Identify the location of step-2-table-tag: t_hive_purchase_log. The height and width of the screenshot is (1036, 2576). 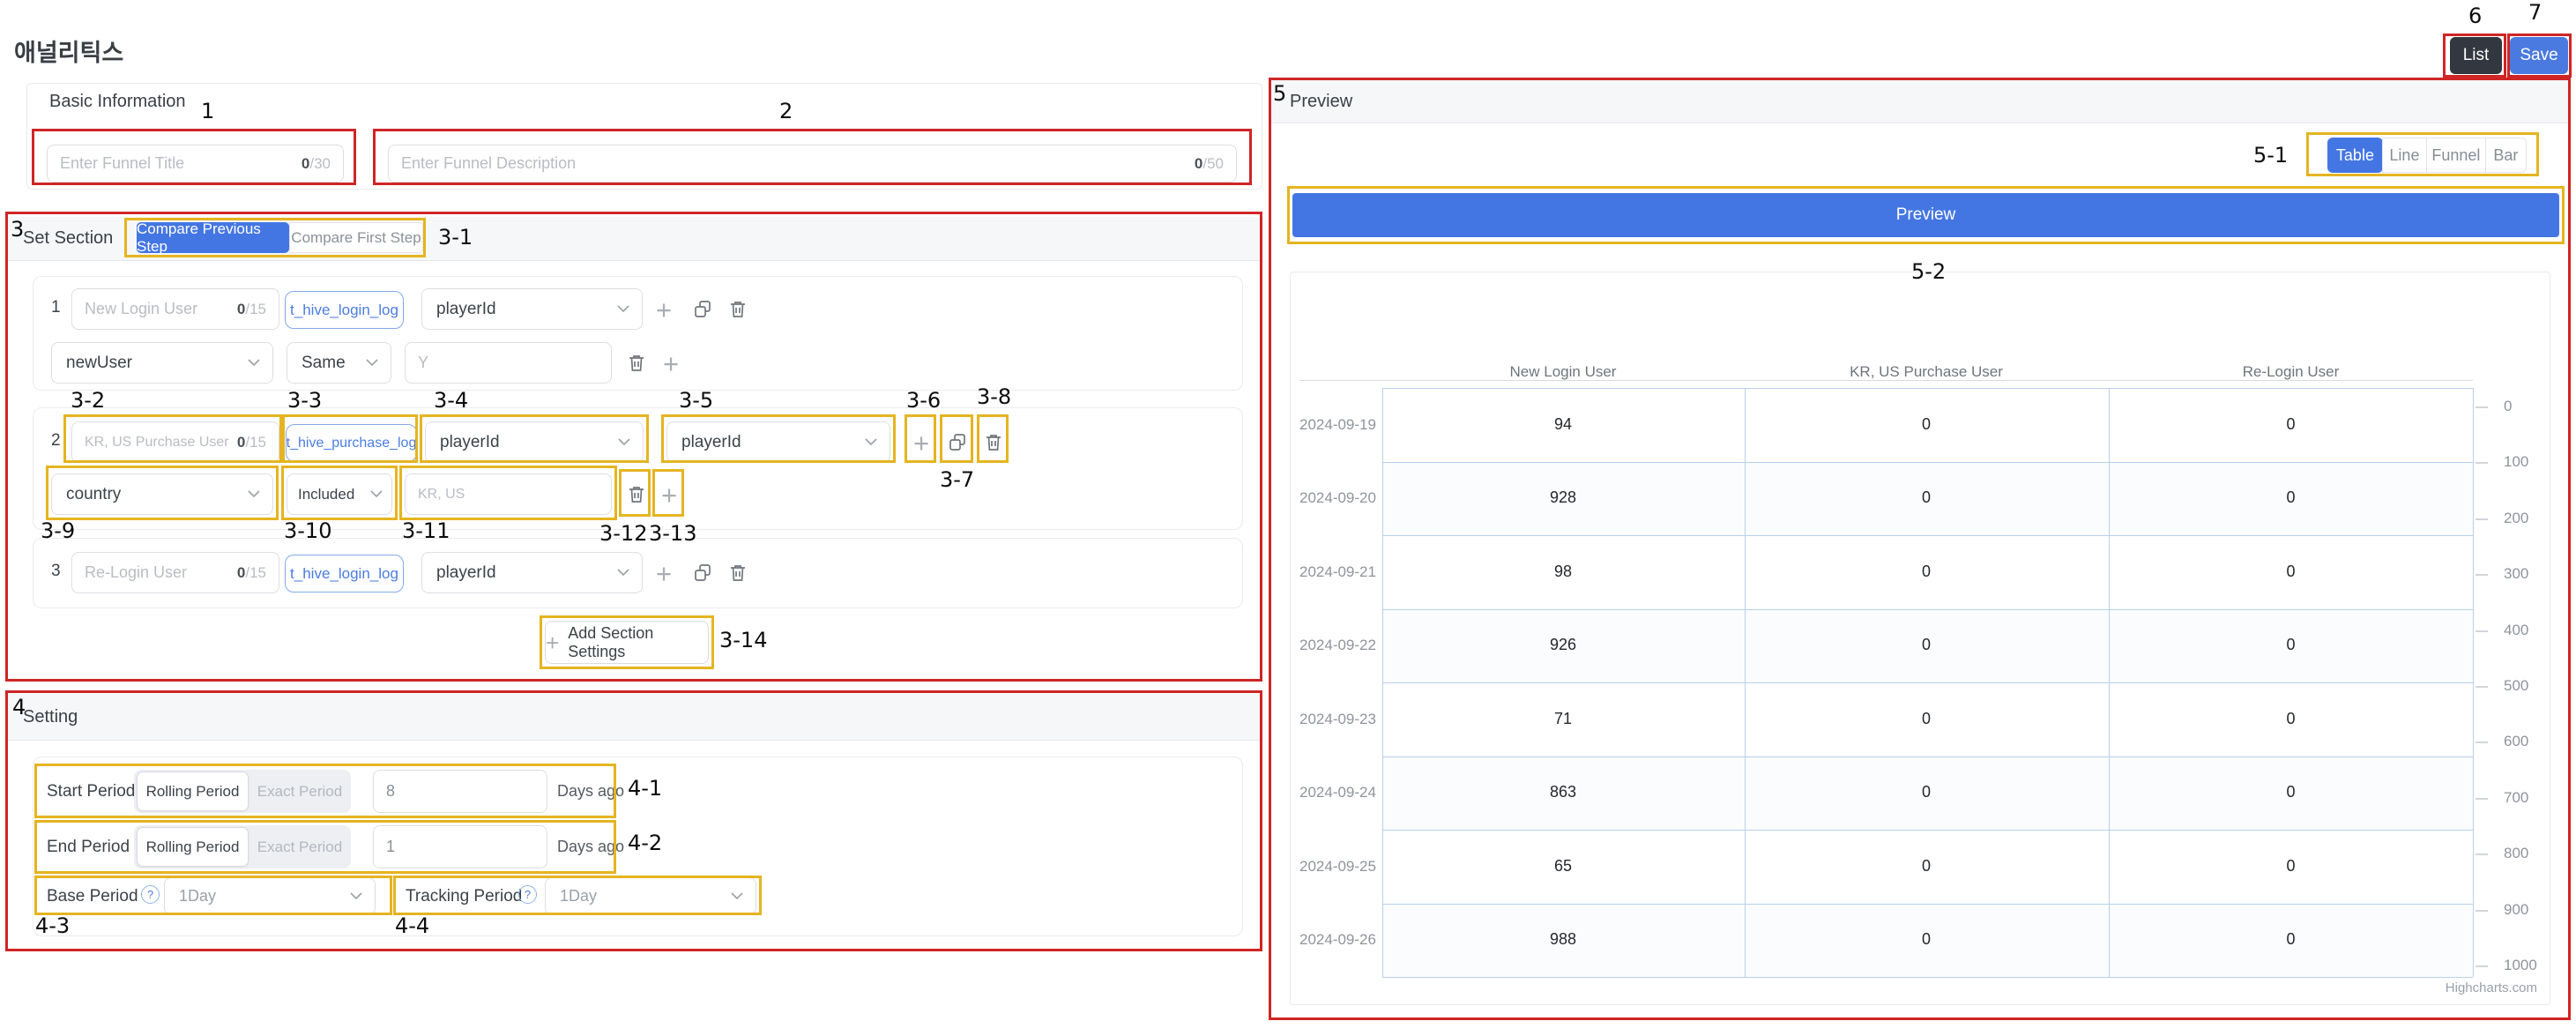
(351, 443).